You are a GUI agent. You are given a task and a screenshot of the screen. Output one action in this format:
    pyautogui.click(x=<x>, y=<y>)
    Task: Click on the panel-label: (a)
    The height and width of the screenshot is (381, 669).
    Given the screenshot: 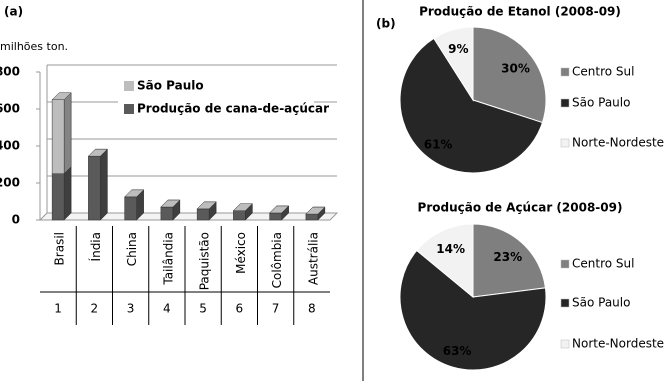 What is the action you would take?
    pyautogui.click(x=13, y=12)
    